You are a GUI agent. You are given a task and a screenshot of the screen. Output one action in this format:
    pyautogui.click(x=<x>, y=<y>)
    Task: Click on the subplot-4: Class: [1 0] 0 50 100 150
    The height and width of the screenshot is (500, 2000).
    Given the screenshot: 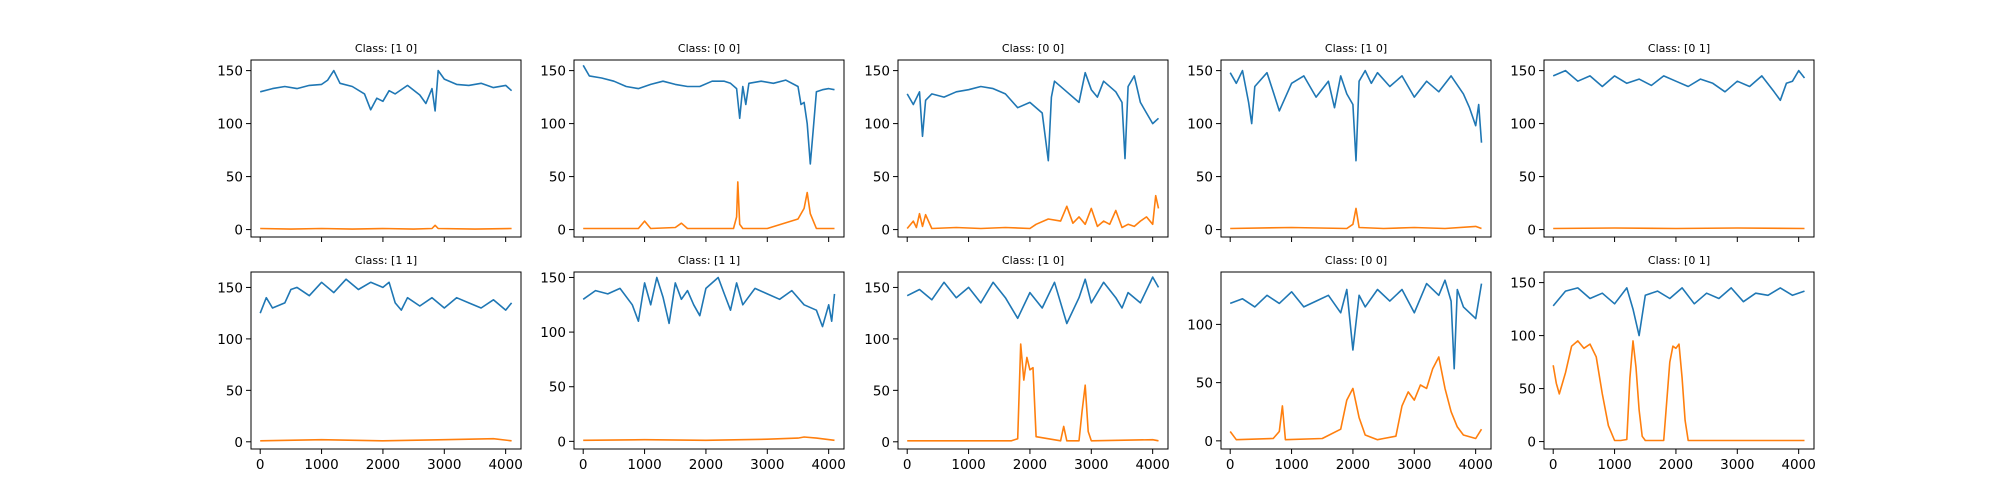 What is the action you would take?
    pyautogui.click(x=1339, y=142)
    